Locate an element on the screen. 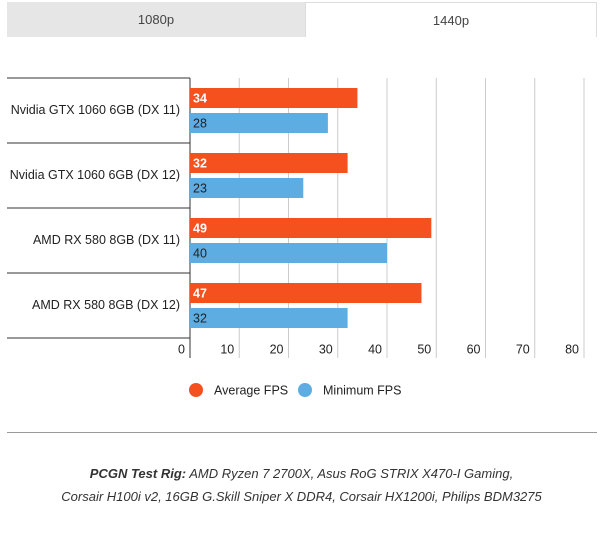 The image size is (603, 533). x-tick-label: 0 is located at coordinates (181, 349).